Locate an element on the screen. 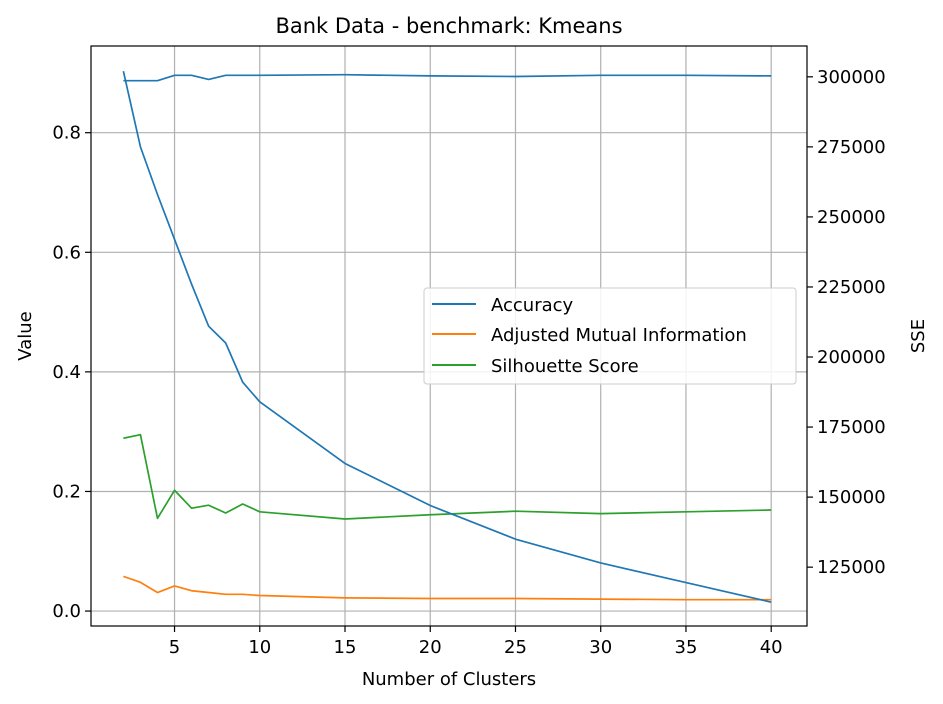 This screenshot has height=704, width=943. series-line-accuracy is located at coordinates (447, 77).